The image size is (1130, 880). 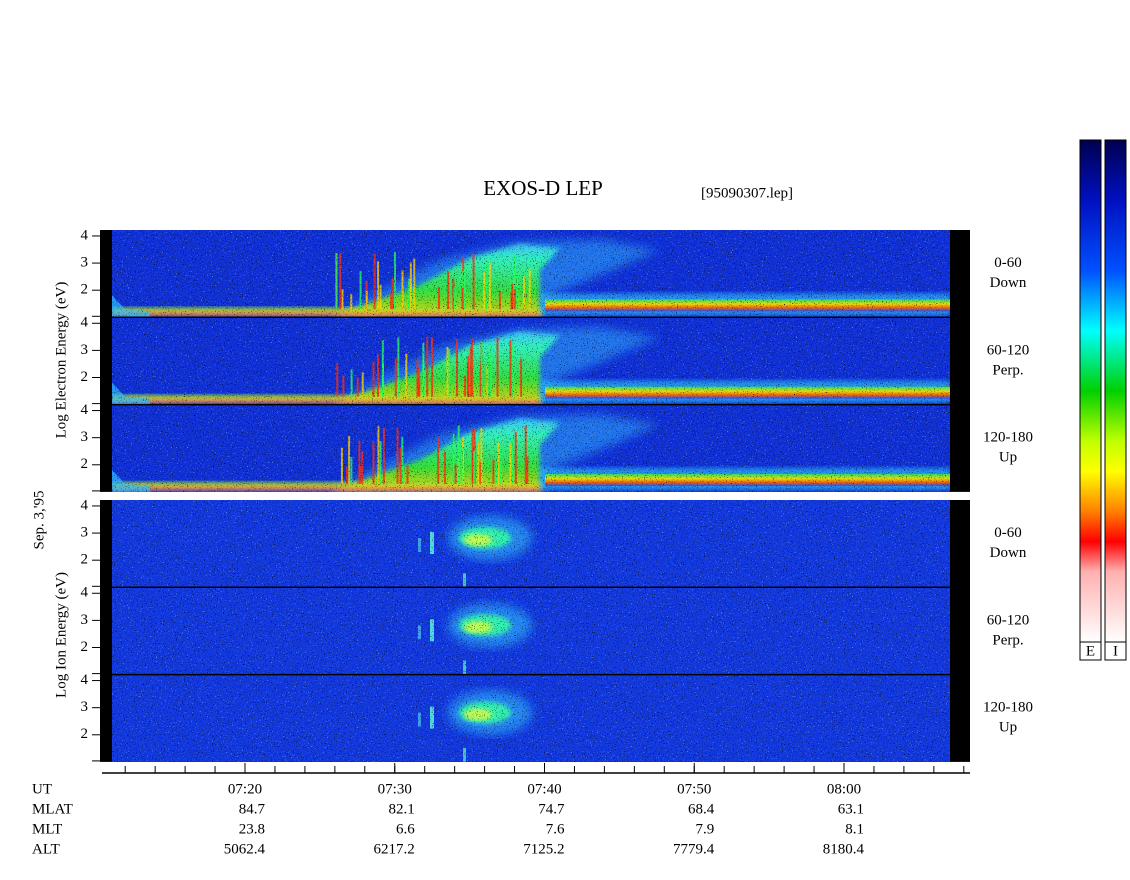 I want to click on ephemeris-value: 82.1, so click(x=402, y=809).